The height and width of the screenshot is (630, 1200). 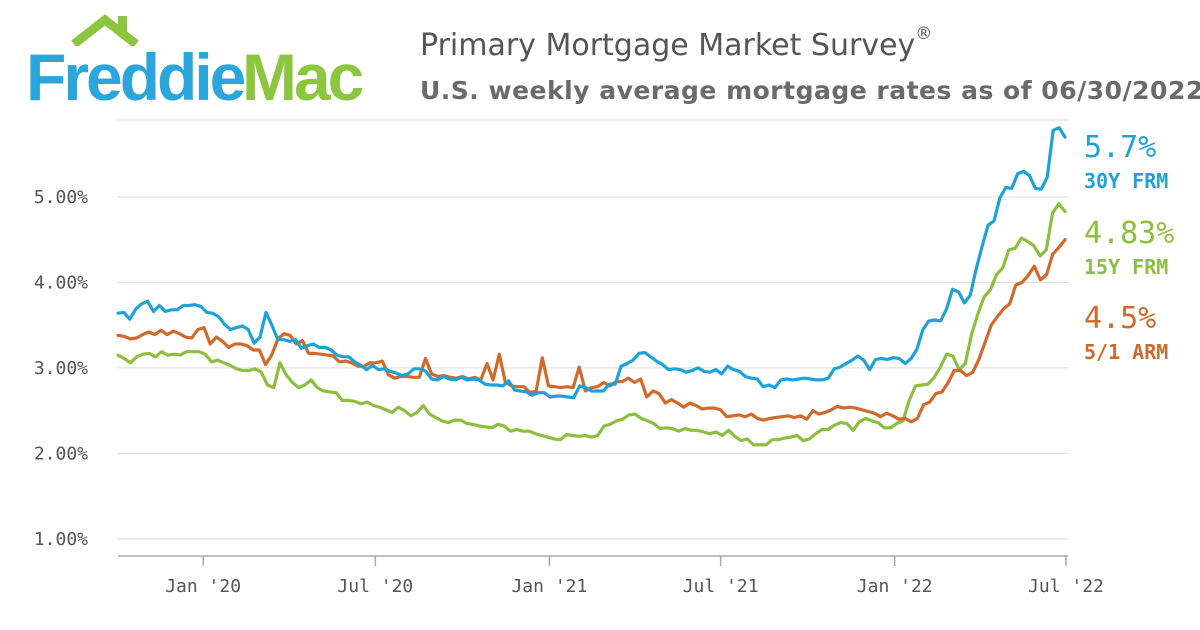 I want to click on x-tick-label: Jul '20, so click(x=375, y=586).